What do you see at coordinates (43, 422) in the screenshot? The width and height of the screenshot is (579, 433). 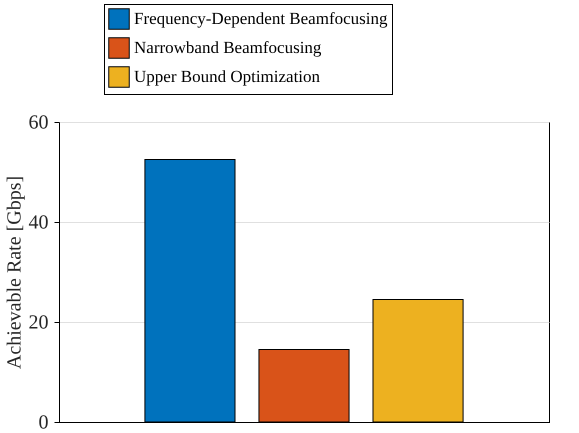 I see `y-tick-label: 0` at bounding box center [43, 422].